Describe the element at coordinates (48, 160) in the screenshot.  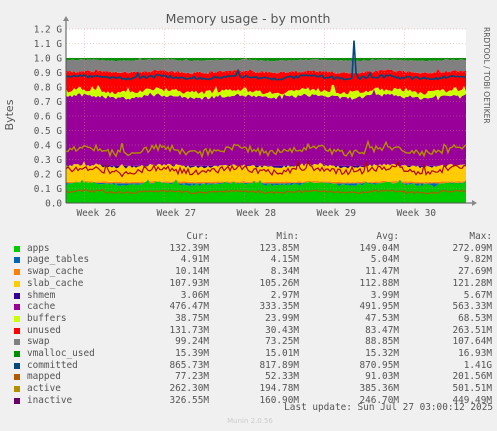
I see `y-tick-label: 0.3 G` at that location.